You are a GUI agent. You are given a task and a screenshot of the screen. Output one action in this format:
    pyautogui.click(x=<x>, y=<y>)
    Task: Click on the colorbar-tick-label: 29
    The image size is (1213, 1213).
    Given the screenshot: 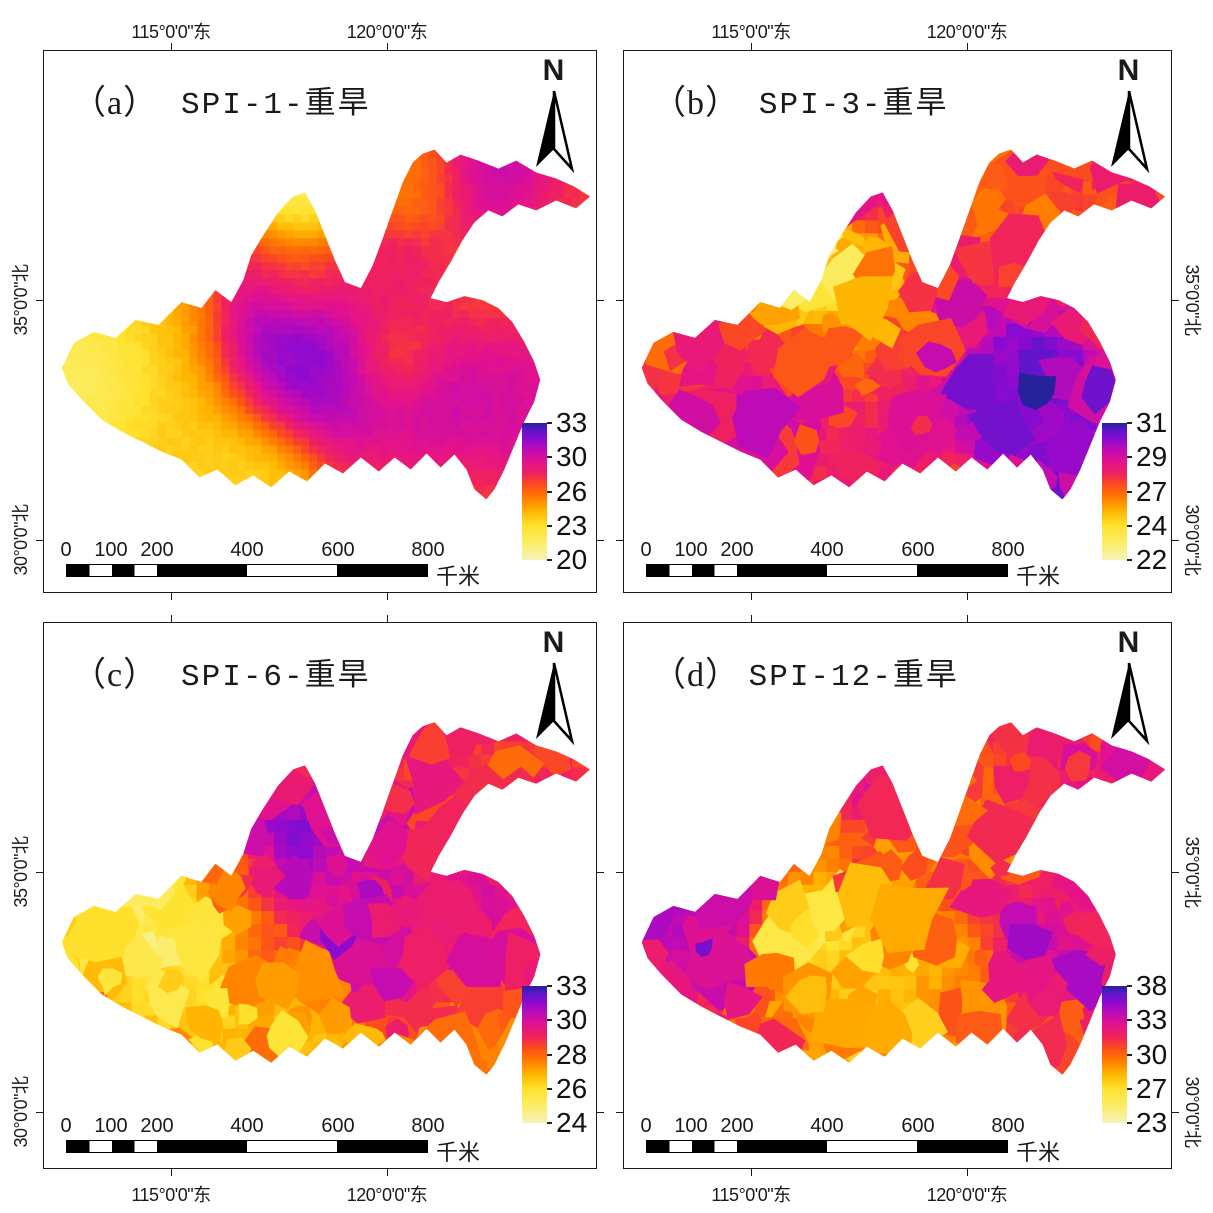 What is the action you would take?
    pyautogui.click(x=1152, y=457)
    